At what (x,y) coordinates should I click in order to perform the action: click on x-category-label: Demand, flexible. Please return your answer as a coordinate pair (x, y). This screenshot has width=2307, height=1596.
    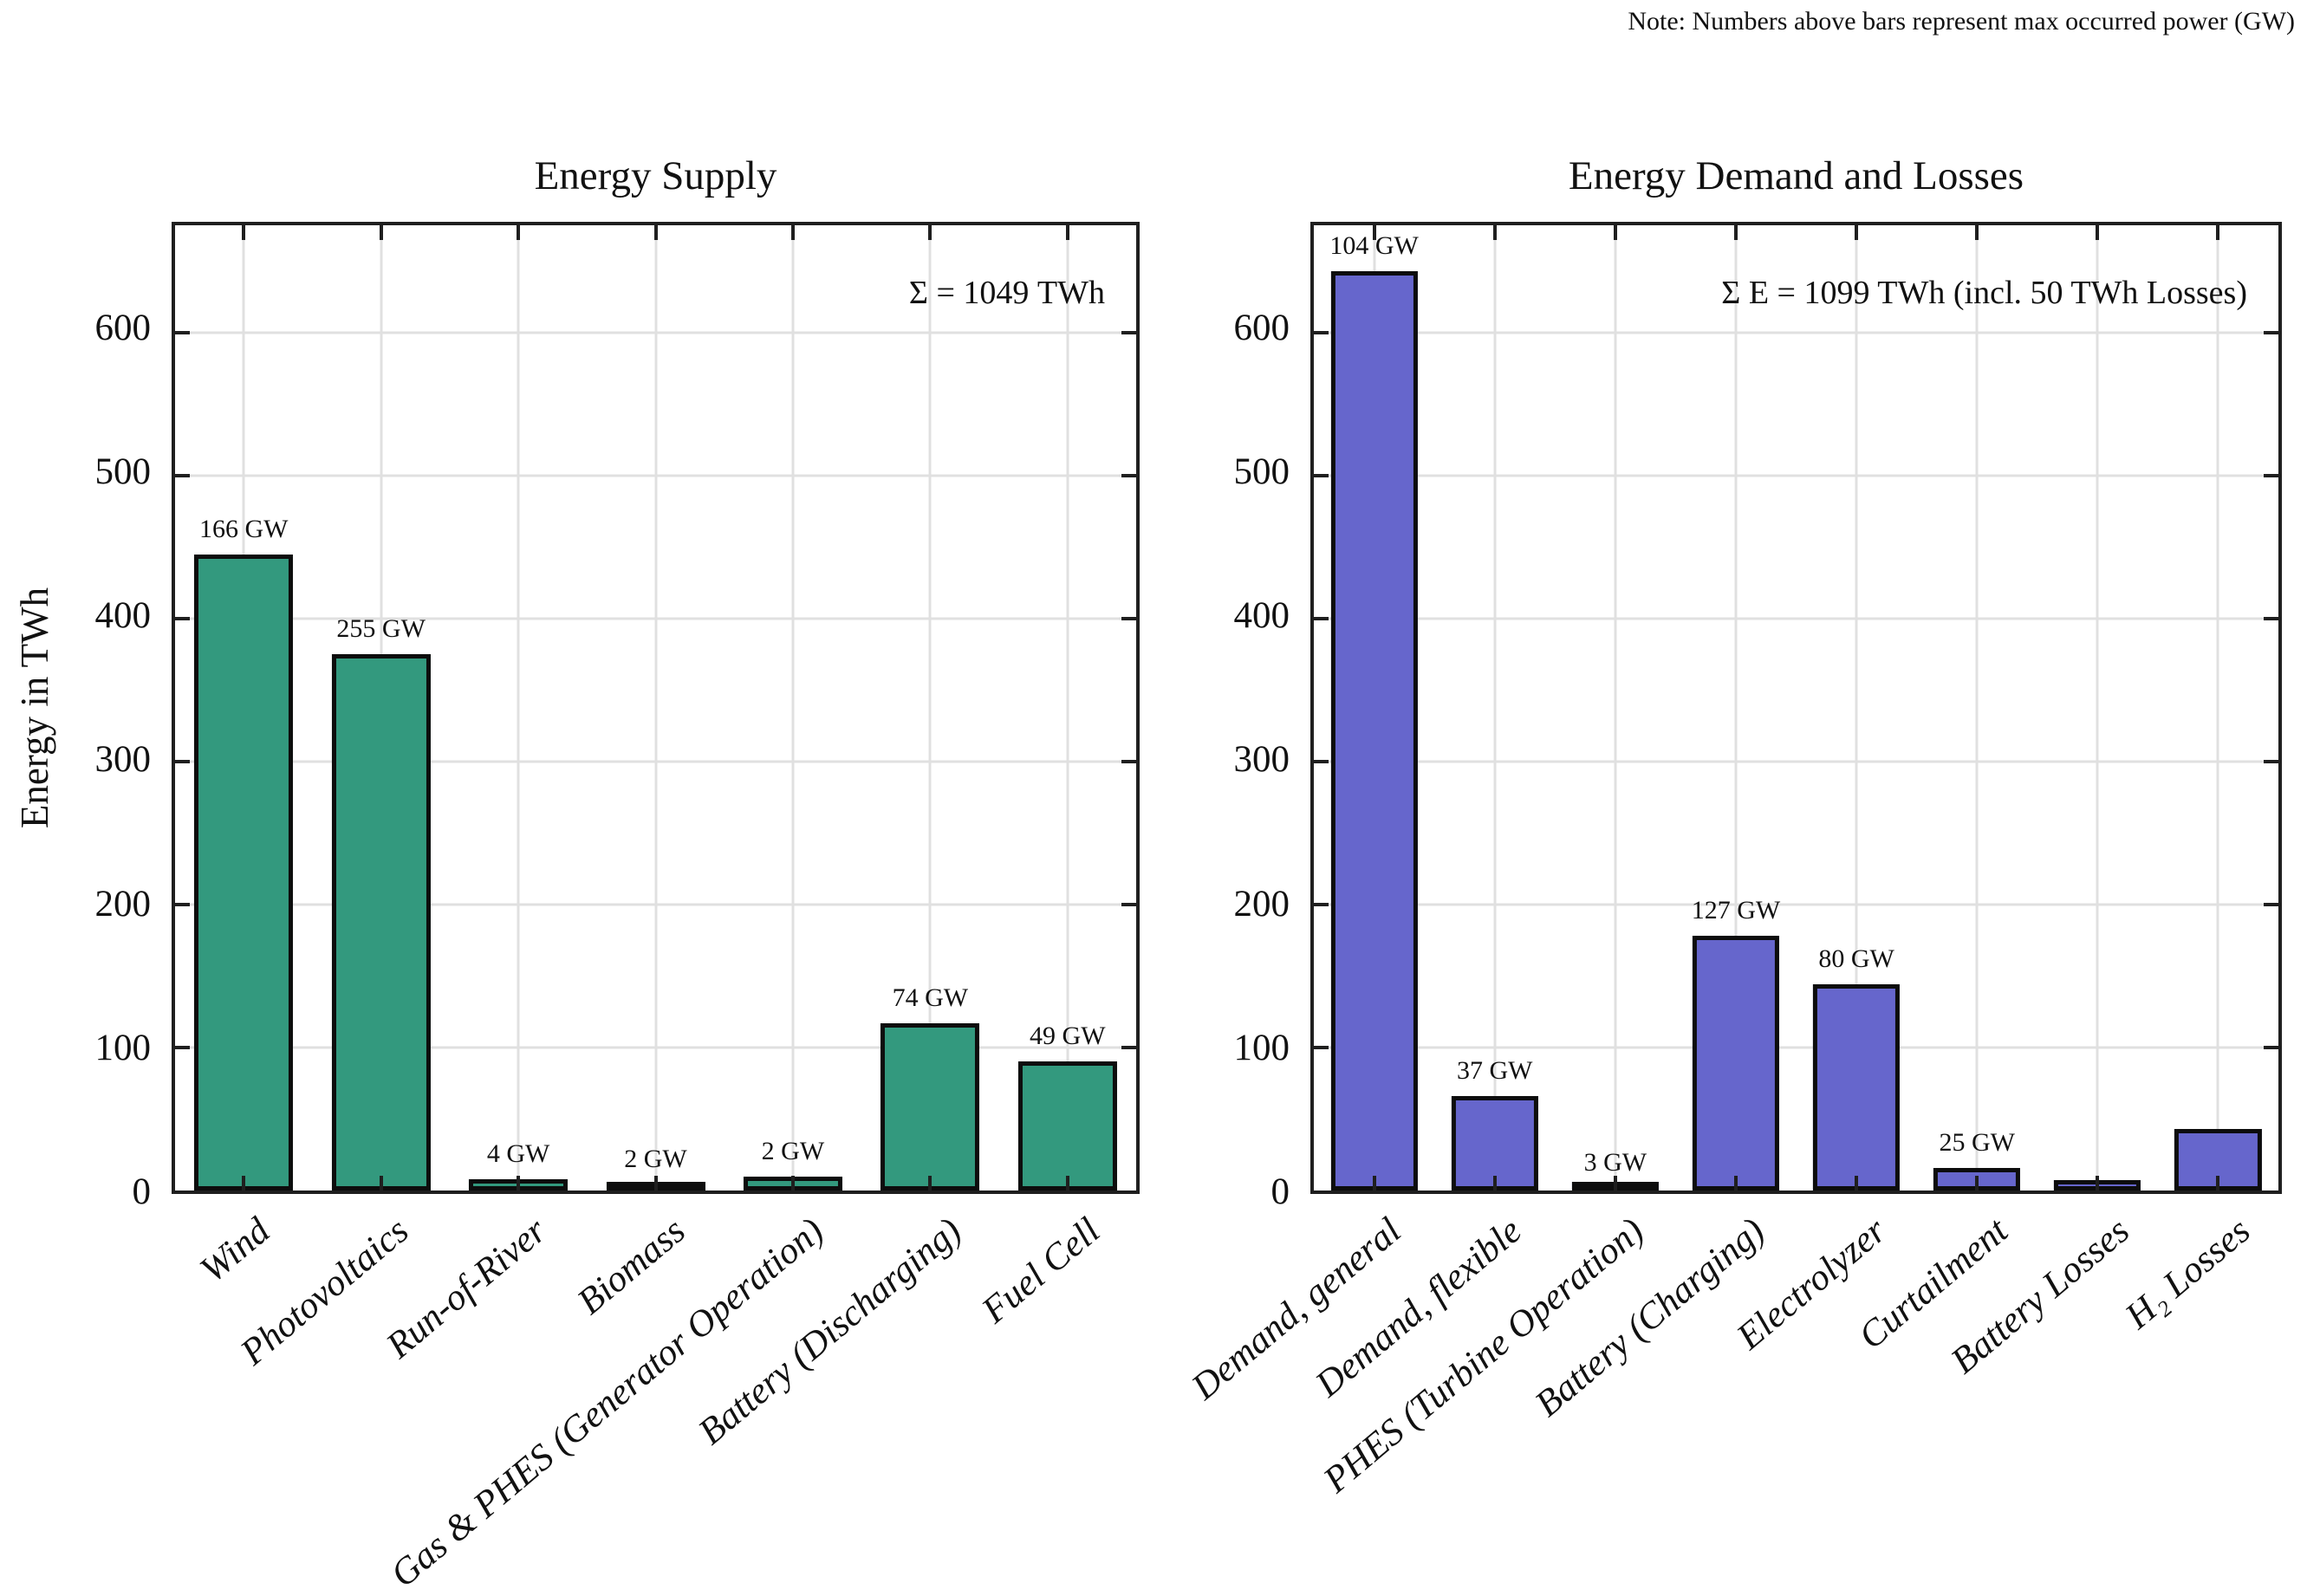
    Looking at the image, I should click on (1419, 1307).